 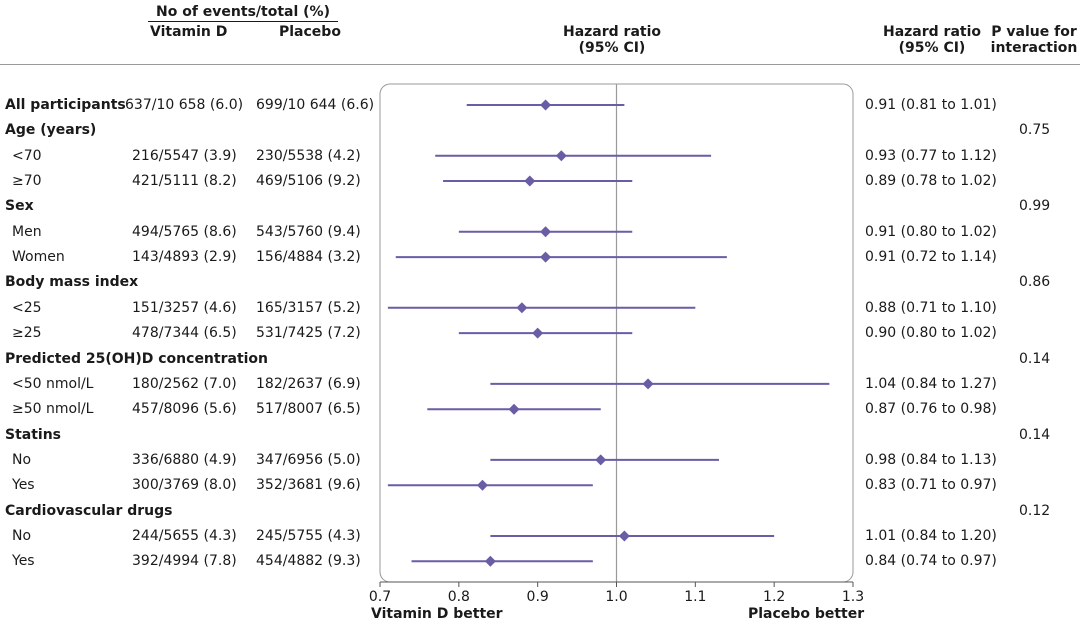 What do you see at coordinates (315, 105) in the screenshot?
I see `placebo-cell: 699/10 644 (6.6)` at bounding box center [315, 105].